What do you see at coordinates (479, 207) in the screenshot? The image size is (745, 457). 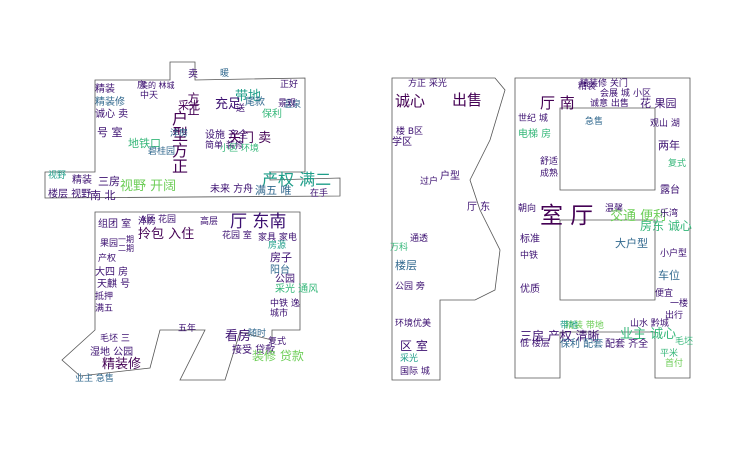 I see `cloud-word: 厅 东` at bounding box center [479, 207].